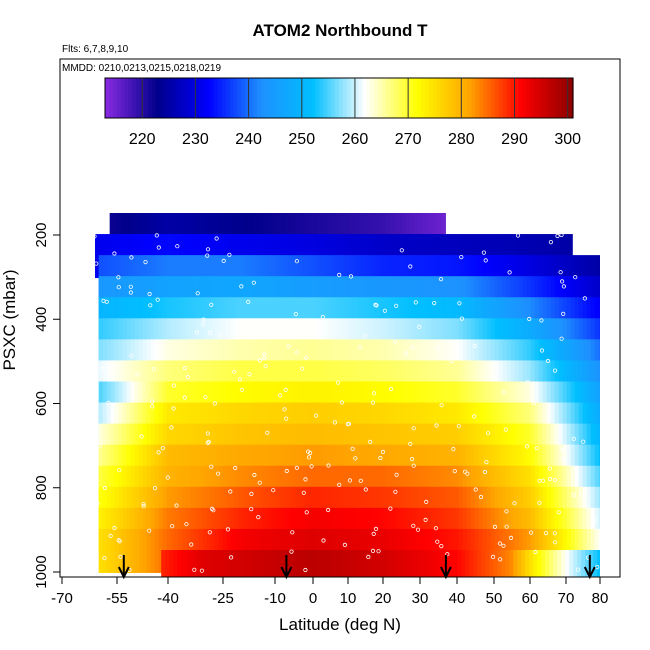  What do you see at coordinates (530, 598) in the screenshot?
I see `x-tick-label: 60` at bounding box center [530, 598].